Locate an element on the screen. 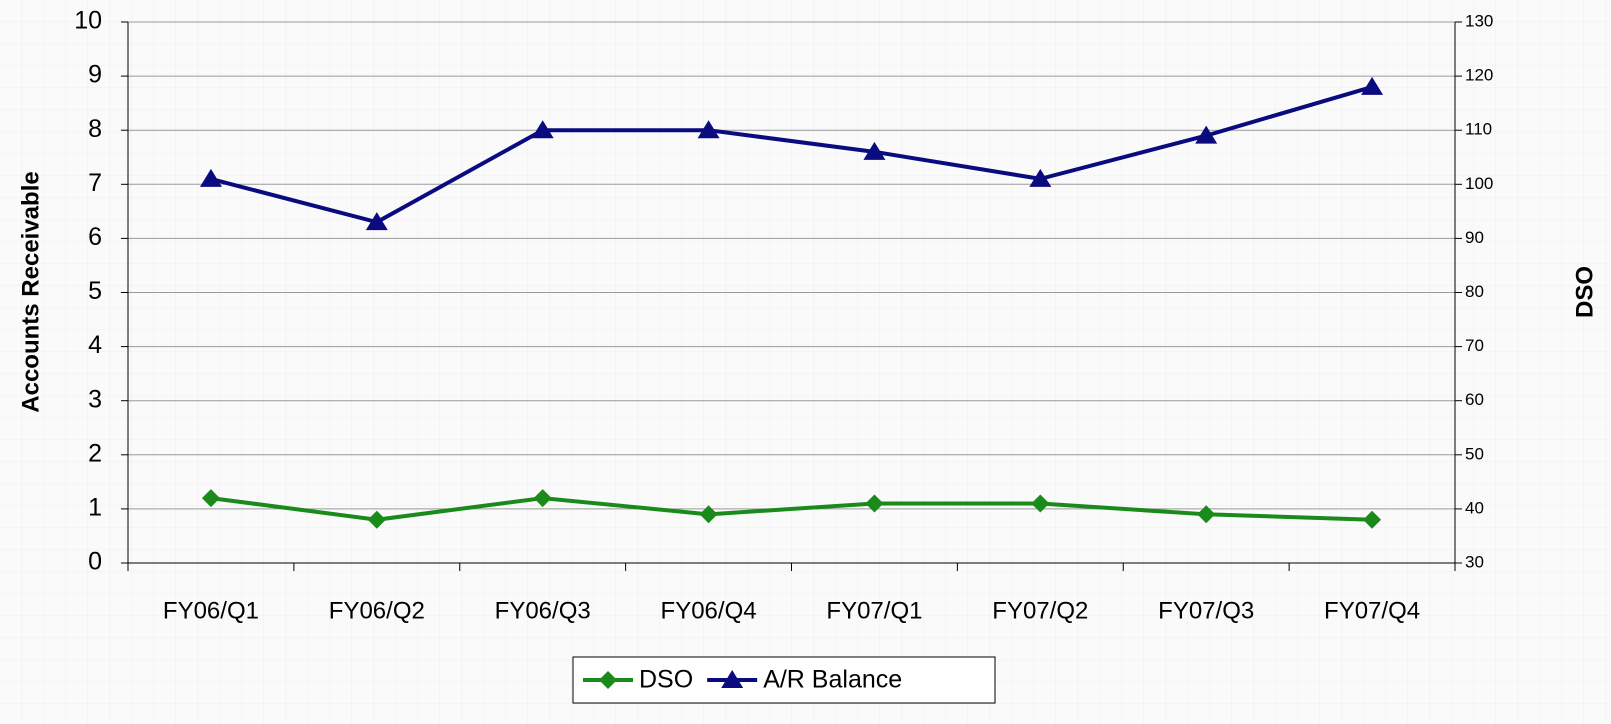  y-tick-label: 6 is located at coordinates (95, 237).